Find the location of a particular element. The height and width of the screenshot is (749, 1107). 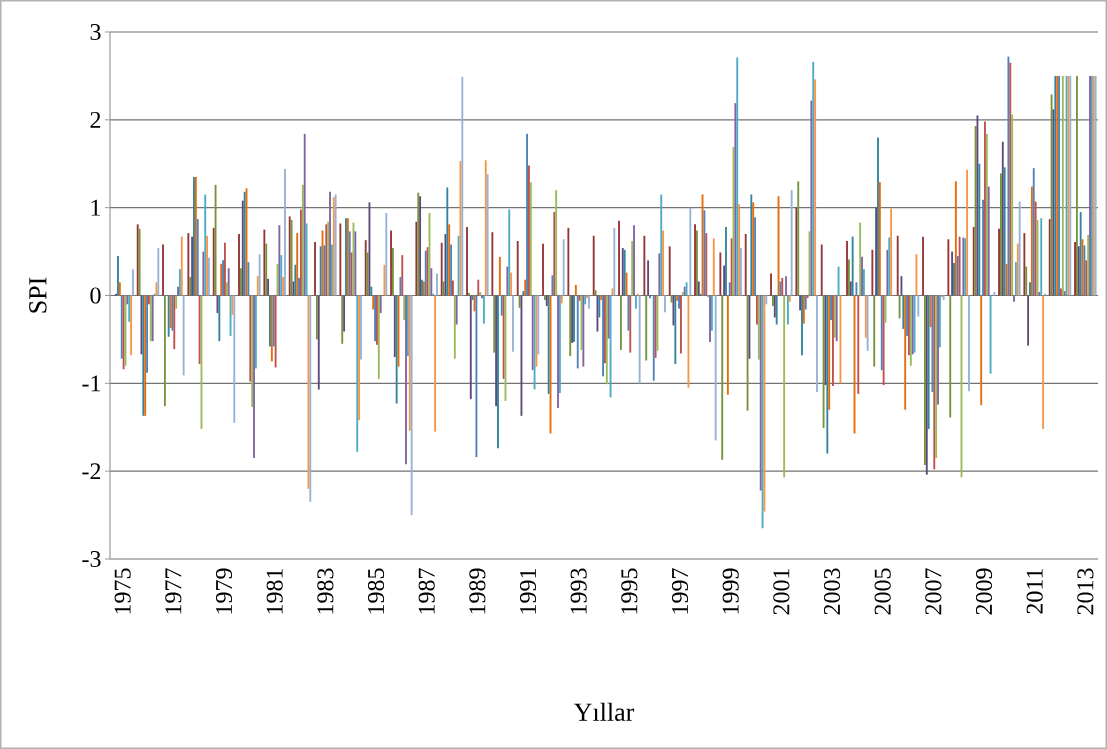

y-tick-label: -1 is located at coordinates (91, 383).